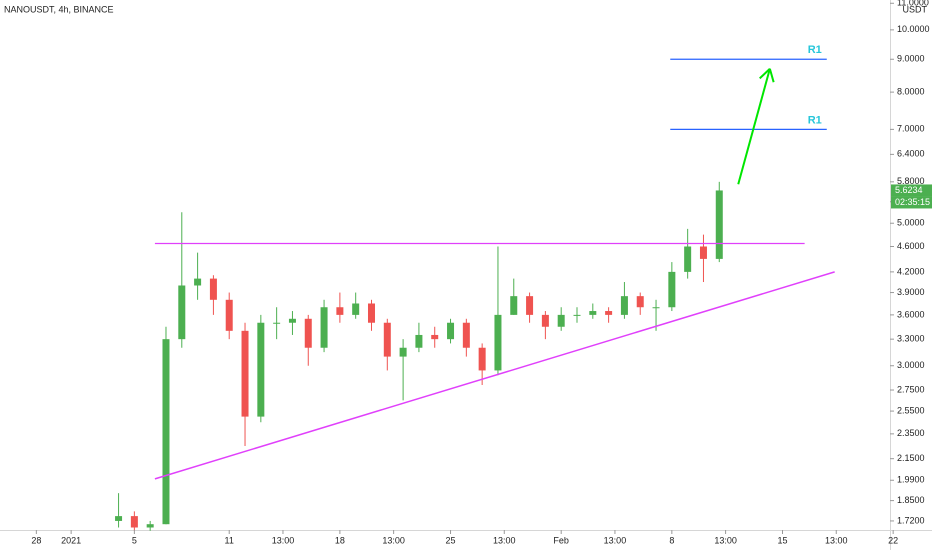 The width and height of the screenshot is (932, 550). What do you see at coordinates (911, 292) in the screenshot?
I see `y-tick-label: 3.9000` at bounding box center [911, 292].